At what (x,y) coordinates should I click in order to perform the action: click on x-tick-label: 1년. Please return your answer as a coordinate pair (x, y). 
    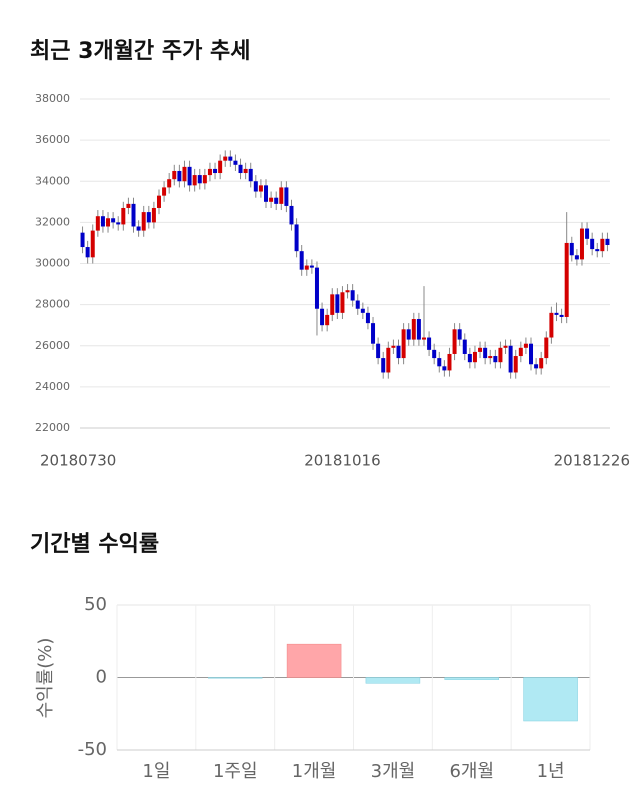
    Looking at the image, I should click on (551, 771).